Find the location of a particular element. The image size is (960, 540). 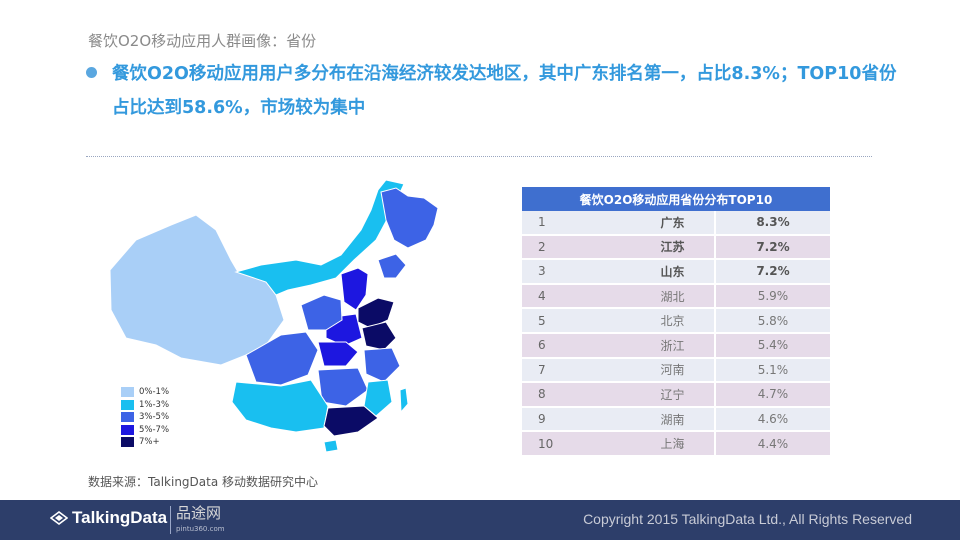

map-region-taiwan is located at coordinates (404, 400).